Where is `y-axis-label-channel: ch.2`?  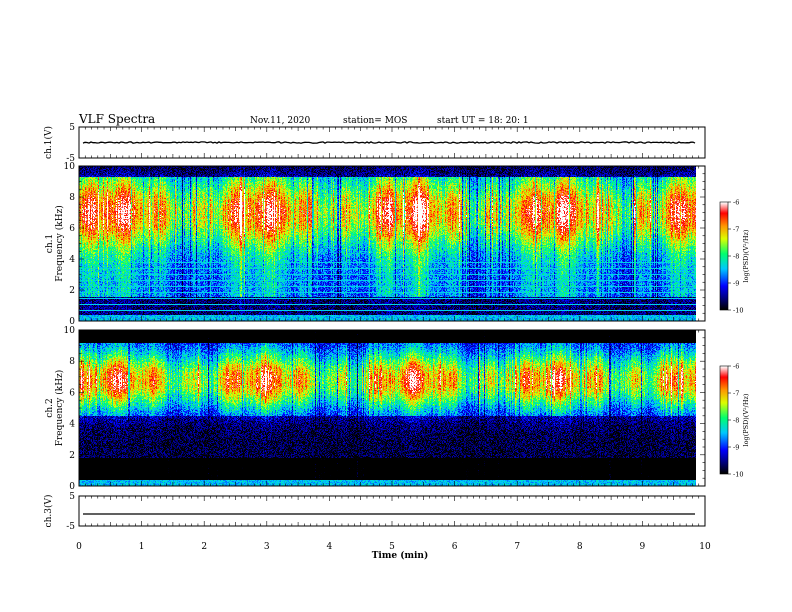
y-axis-label-channel: ch.2 is located at coordinates (50, 407).